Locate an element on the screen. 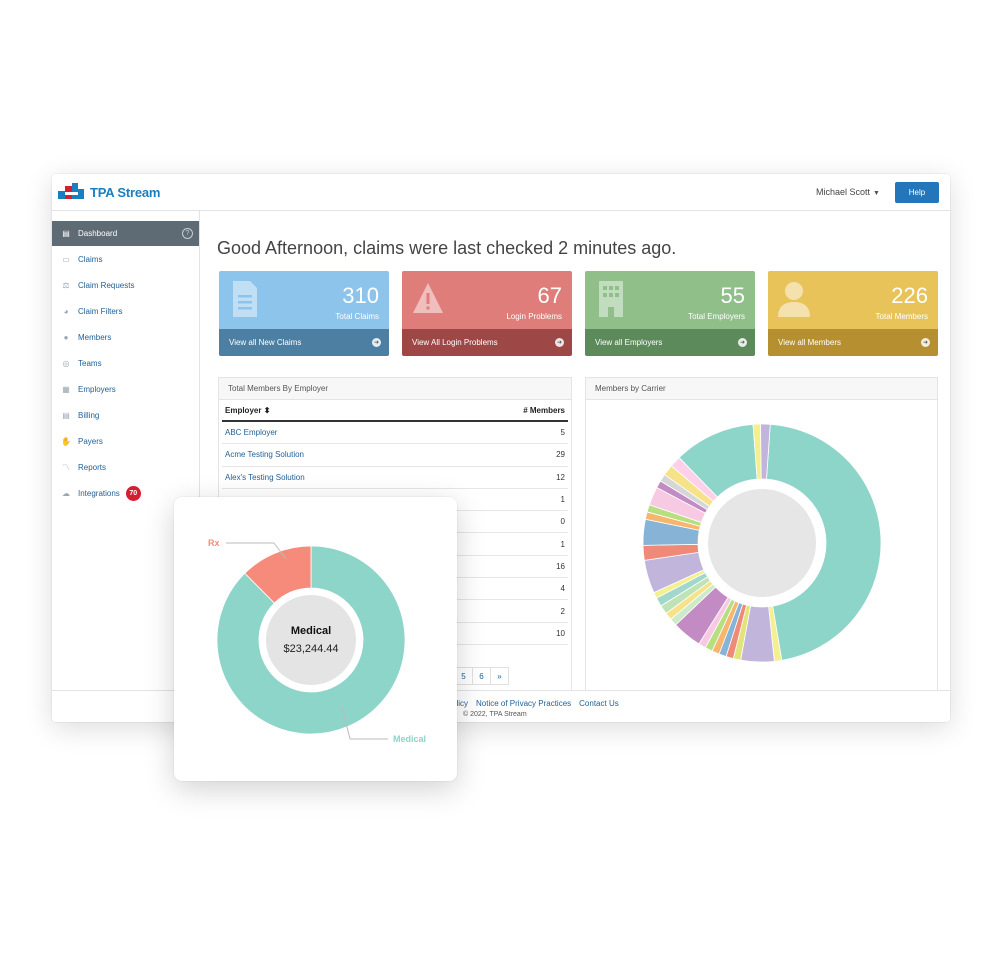 The height and width of the screenshot is (958, 1000). sidebar-item-label: Employers is located at coordinates (97, 390).